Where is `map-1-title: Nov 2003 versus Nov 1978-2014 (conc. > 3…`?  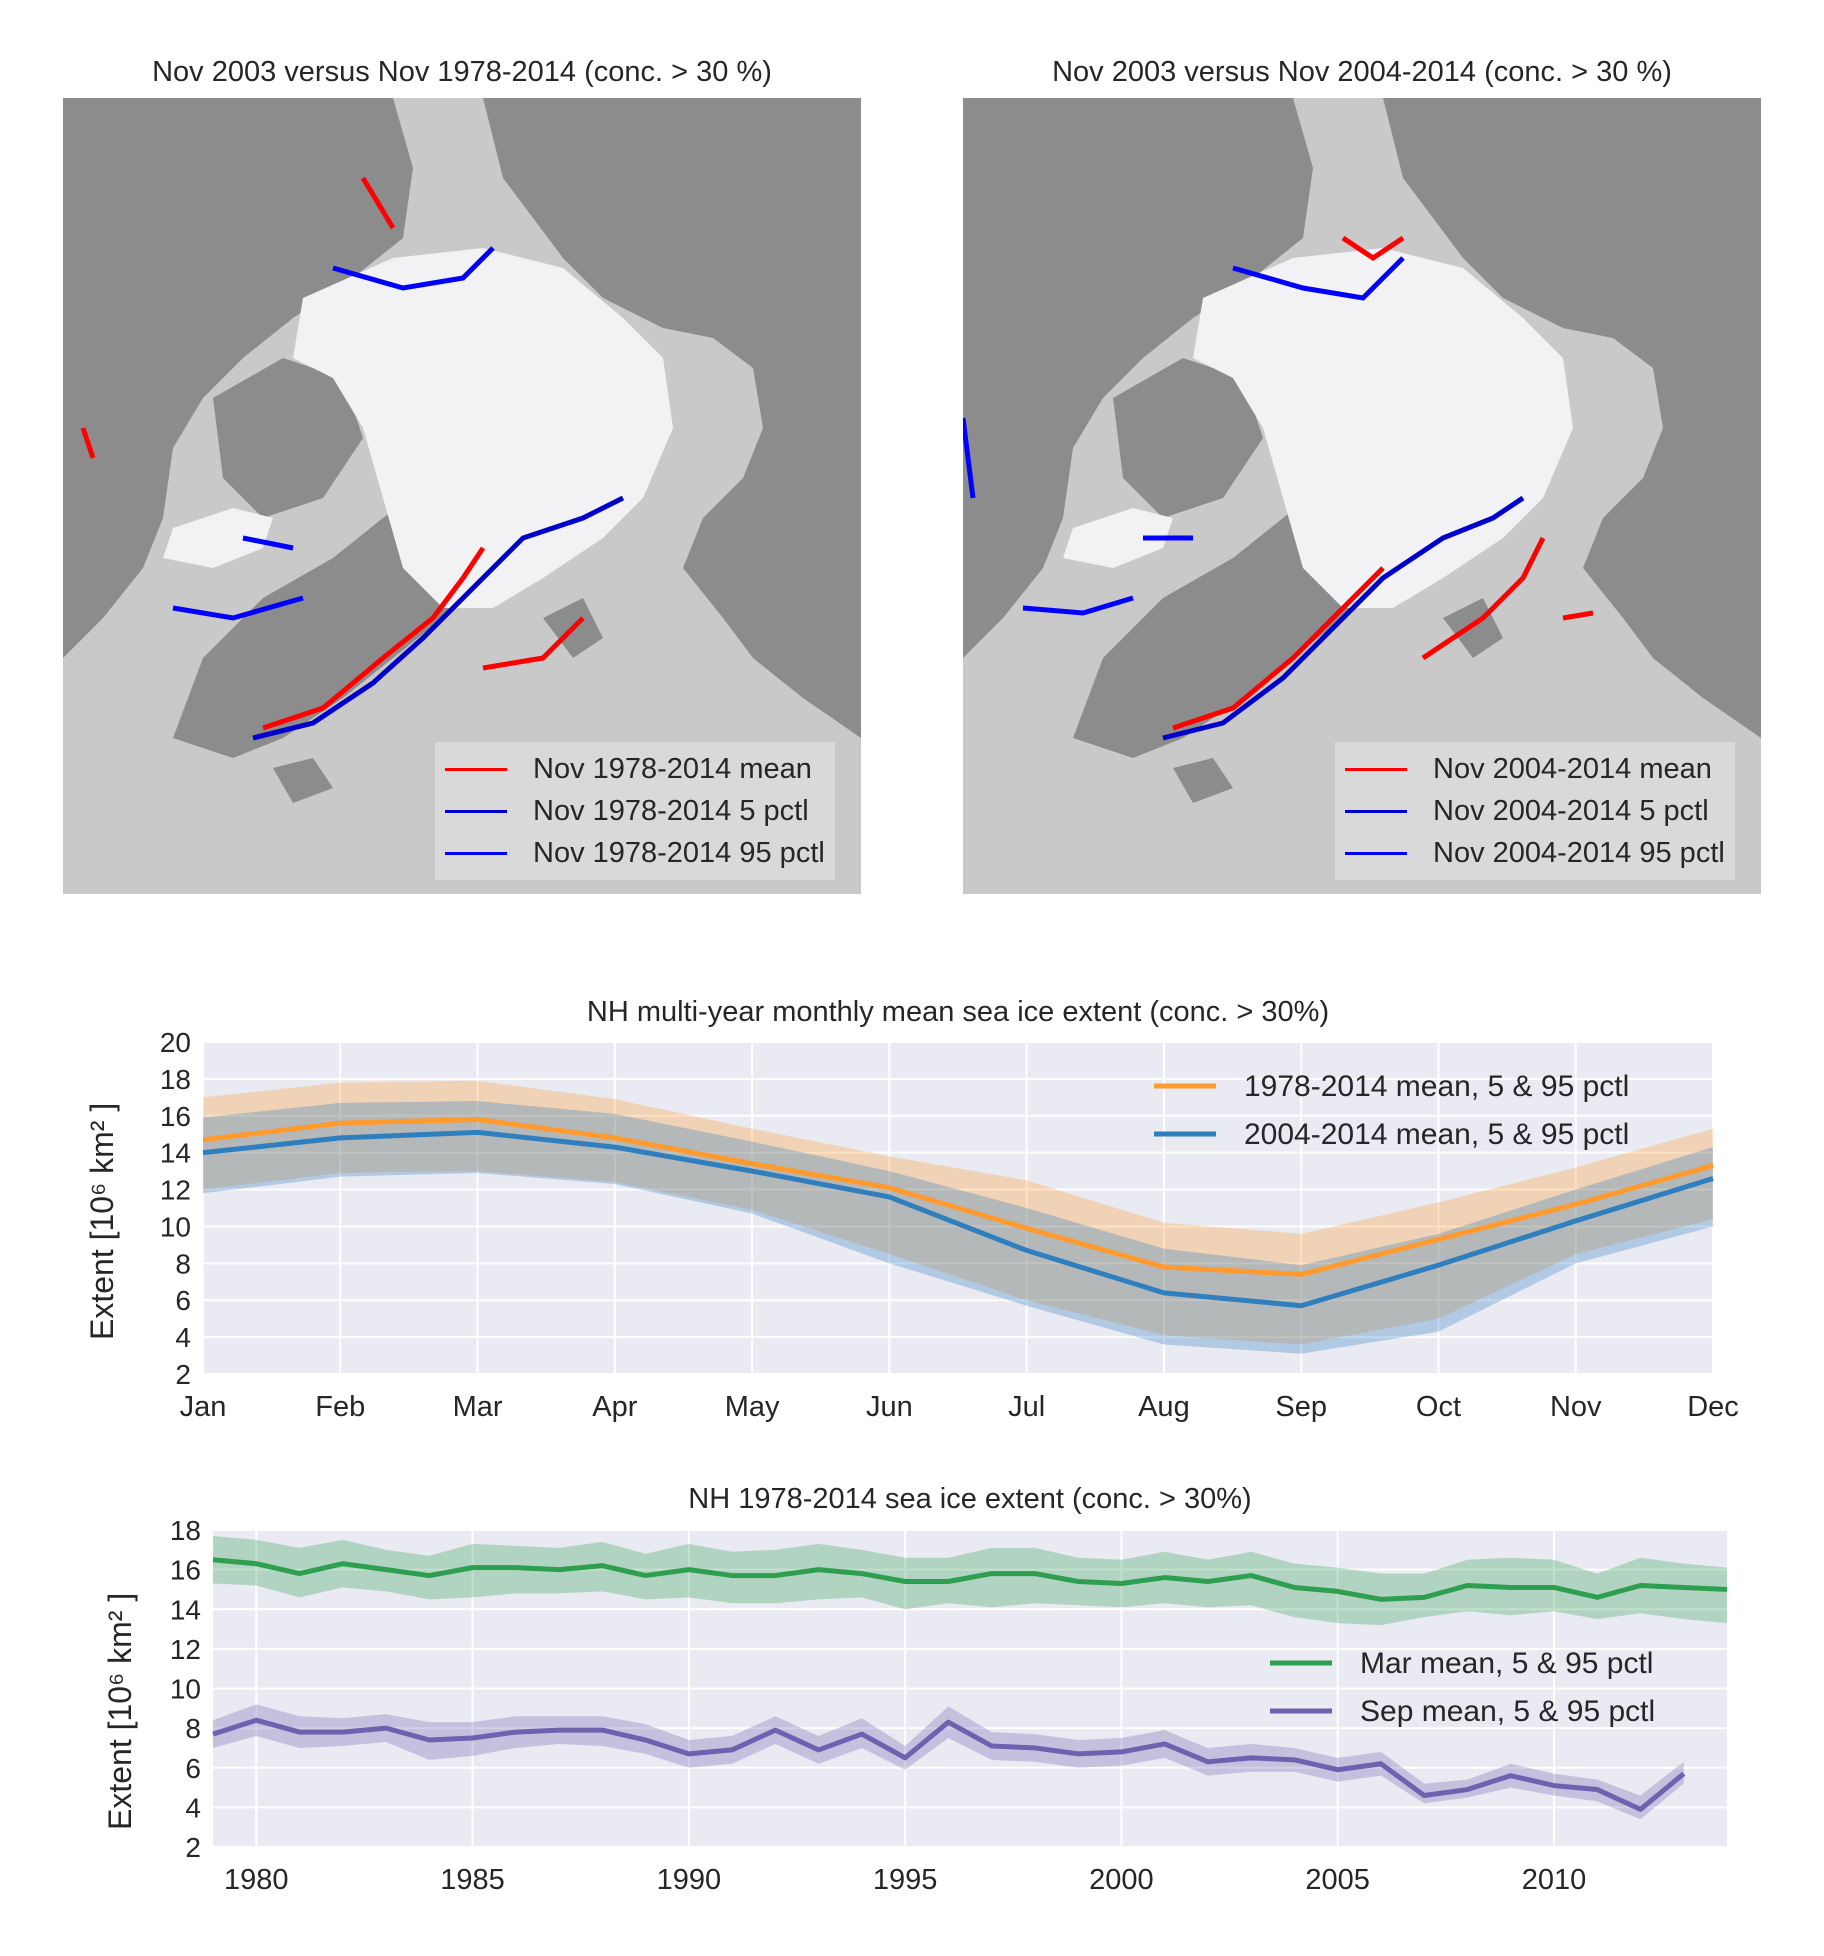 map-1-title: Nov 2003 versus Nov 1978-2014 (conc. > 3… is located at coordinates (462, 72).